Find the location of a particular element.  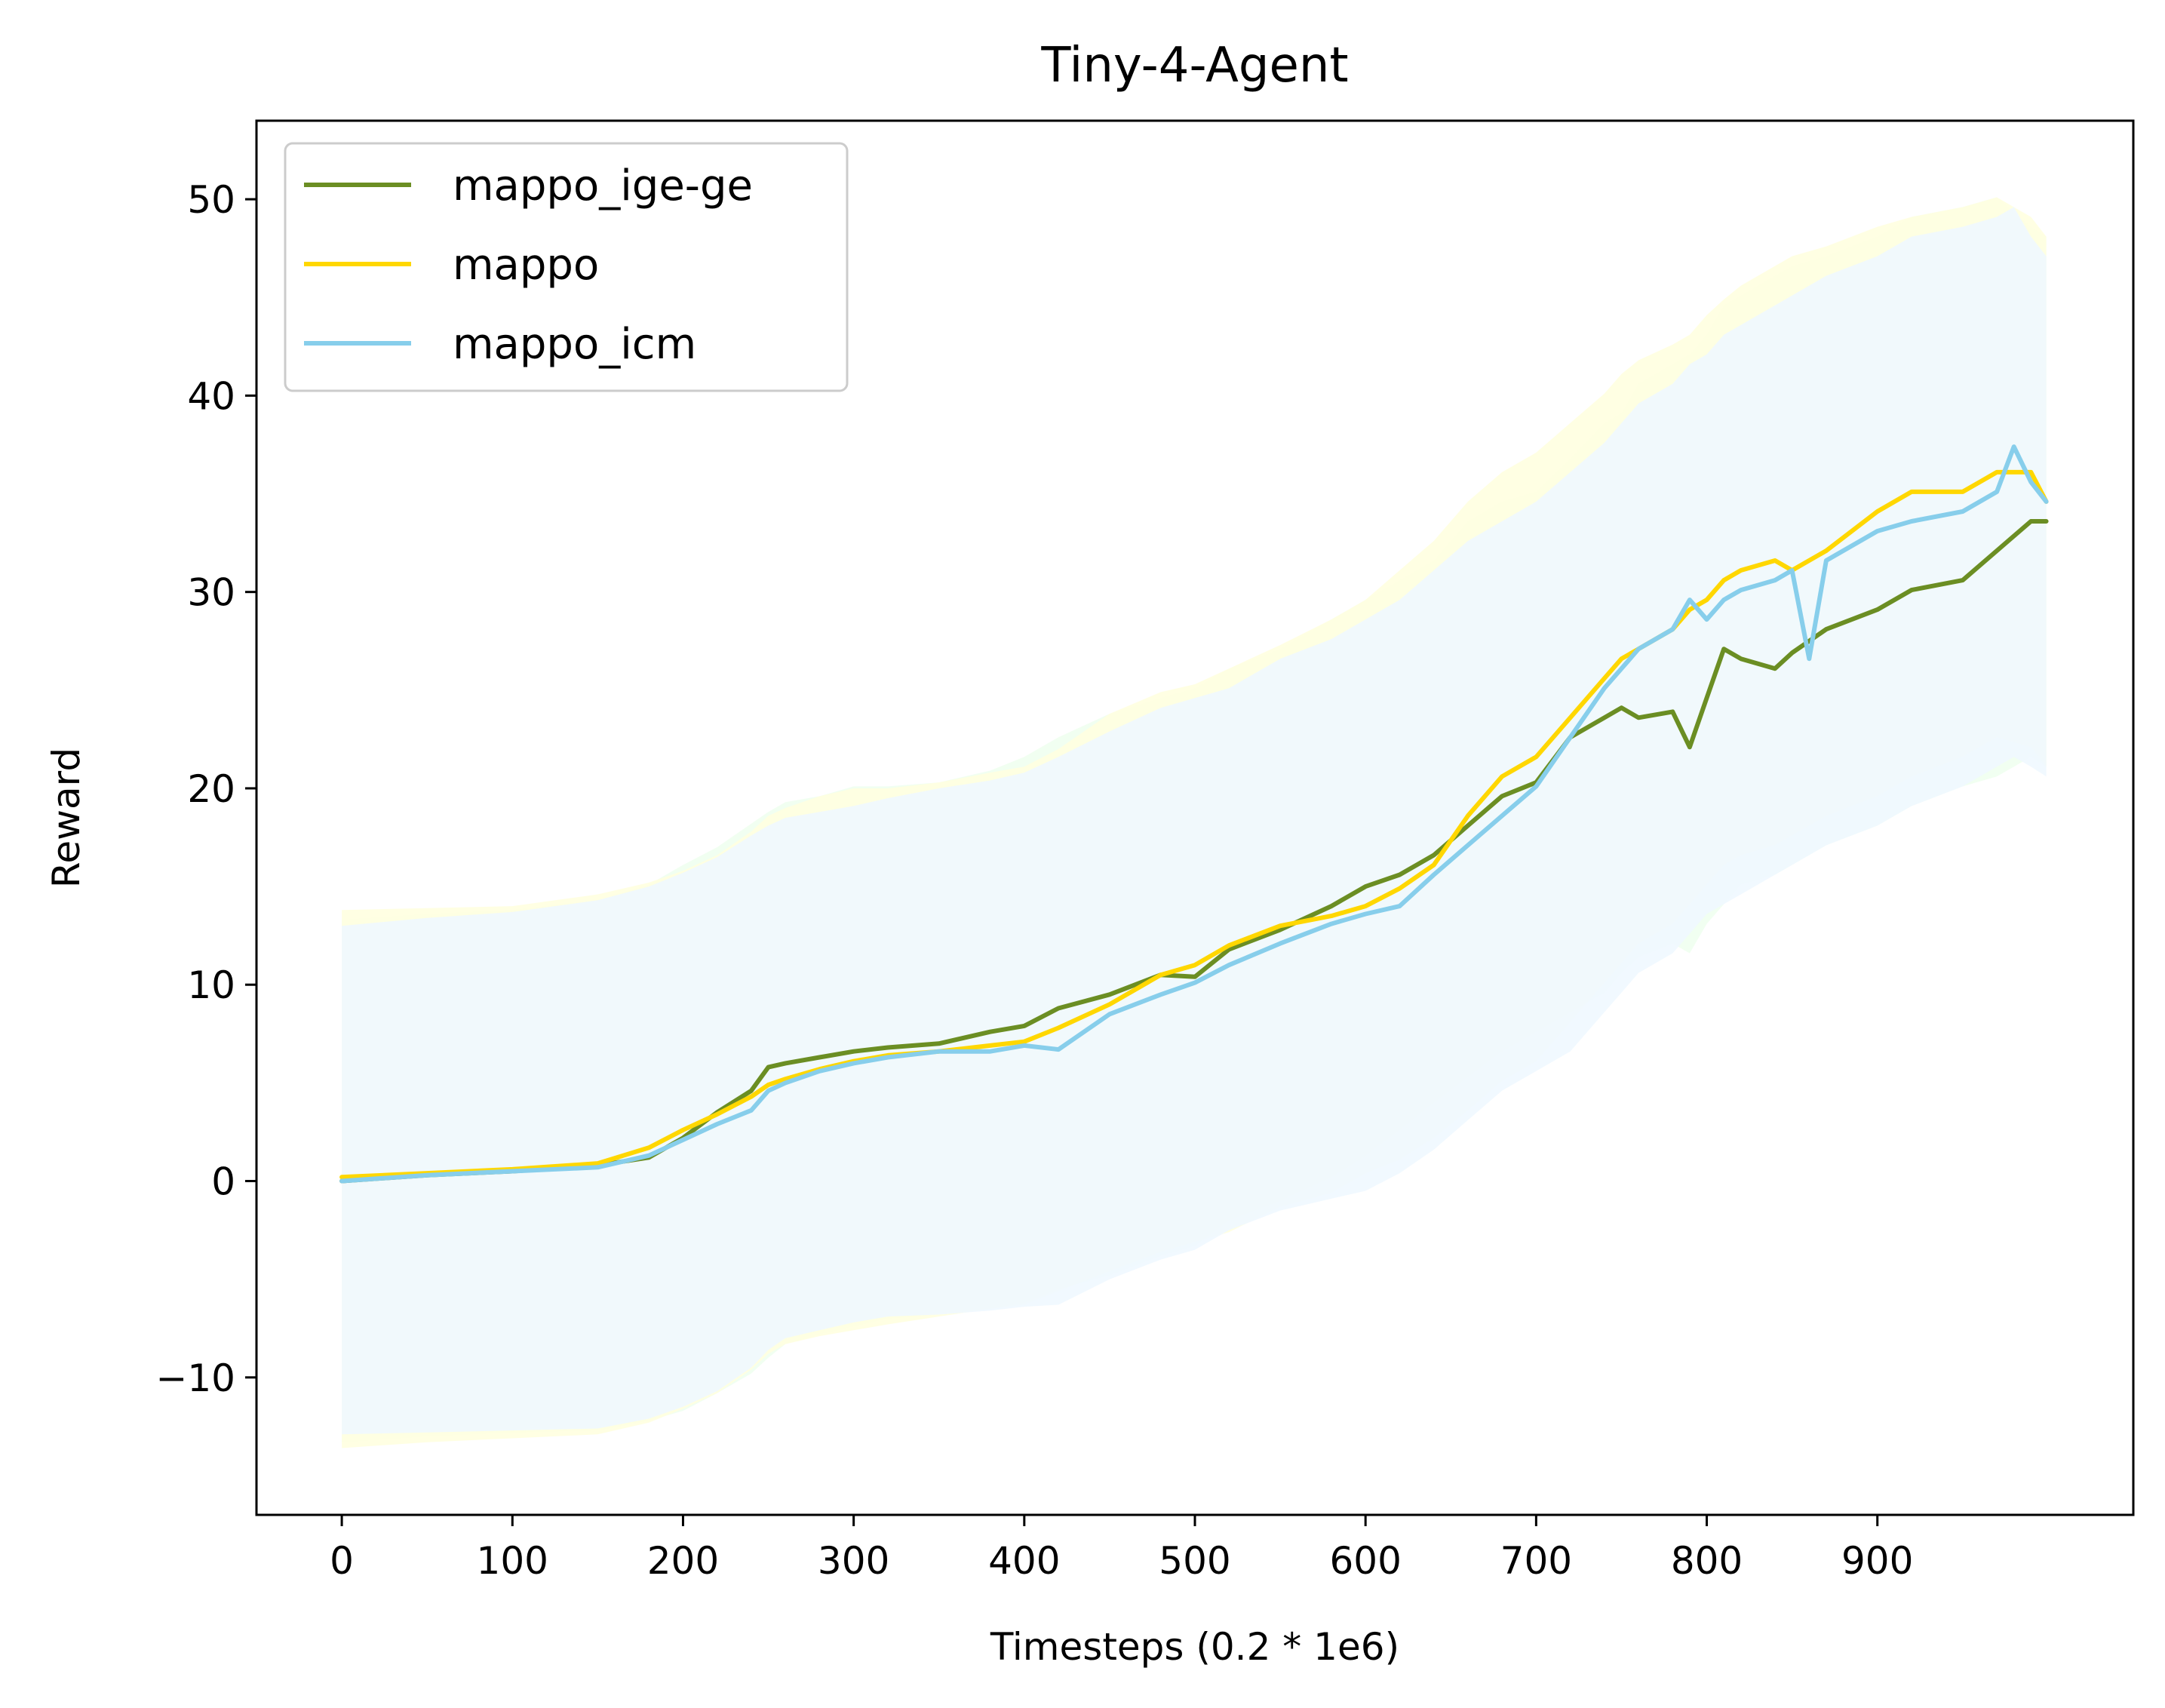

y-tick-label: 40 is located at coordinates (211, 396).